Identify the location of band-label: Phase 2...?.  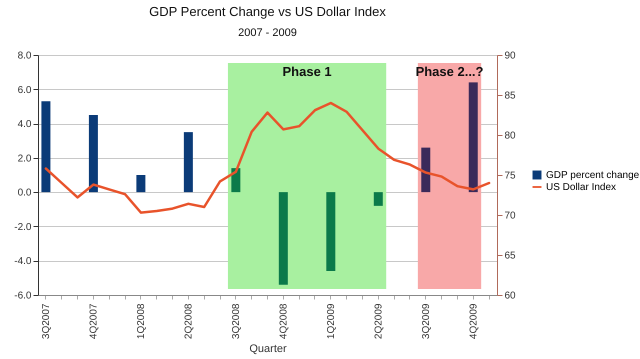
(450, 71).